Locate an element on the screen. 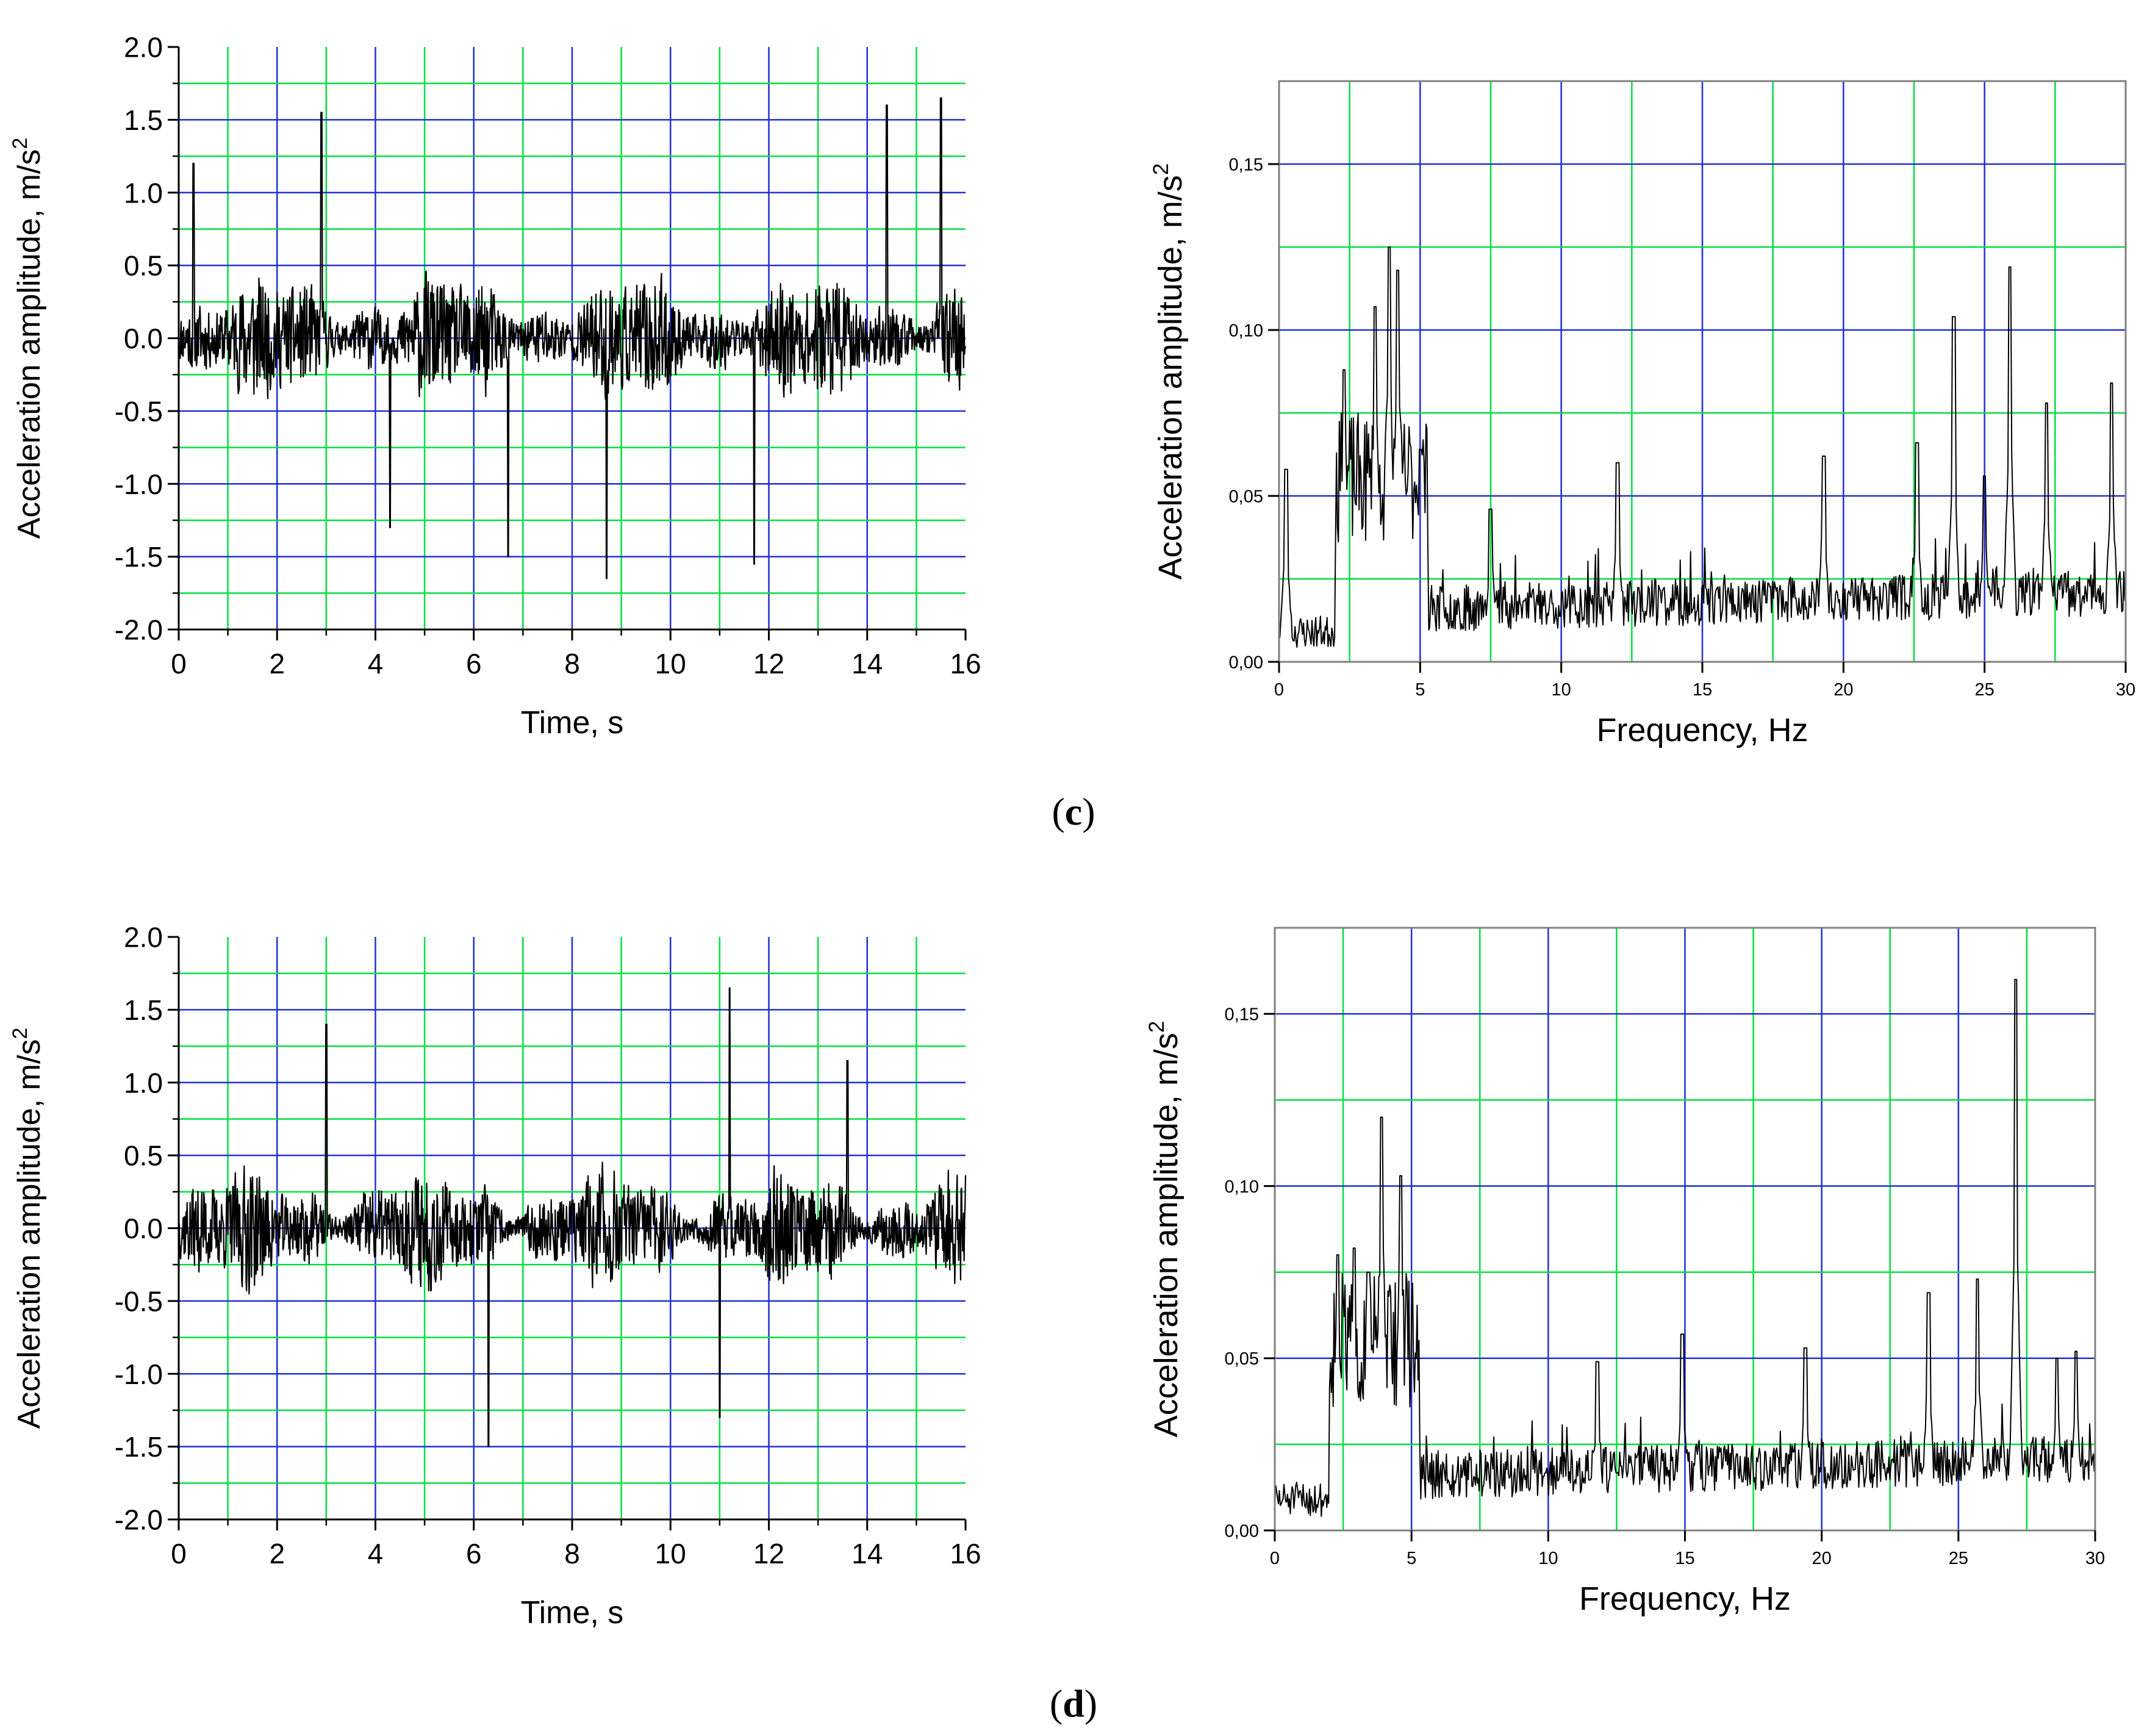 The height and width of the screenshot is (1736, 2147). grid-d-freq is located at coordinates (1685, 1229).